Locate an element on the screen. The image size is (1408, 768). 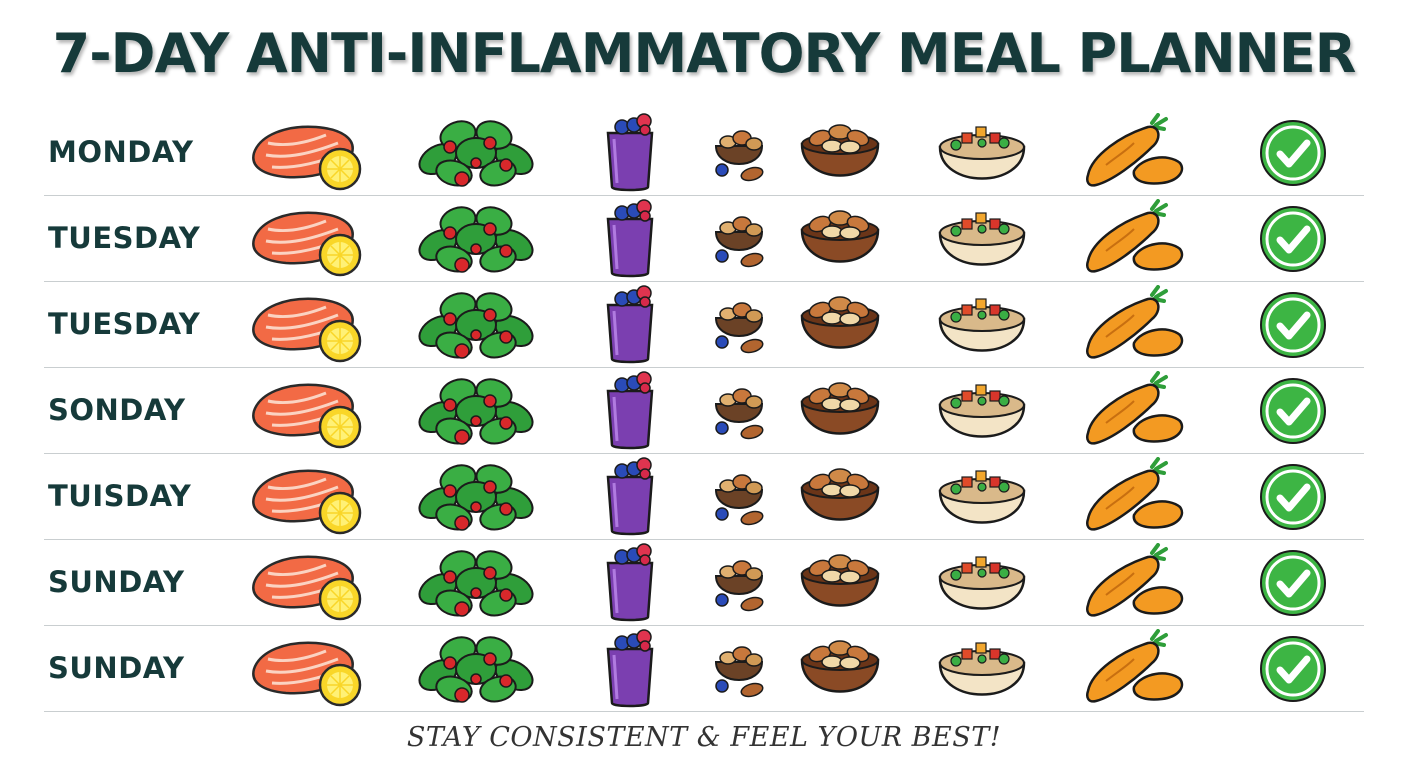
page-title: 7-DAY ANTI-INFLAMMATORY MEAL PLANNER is located at coordinates (704, 53).